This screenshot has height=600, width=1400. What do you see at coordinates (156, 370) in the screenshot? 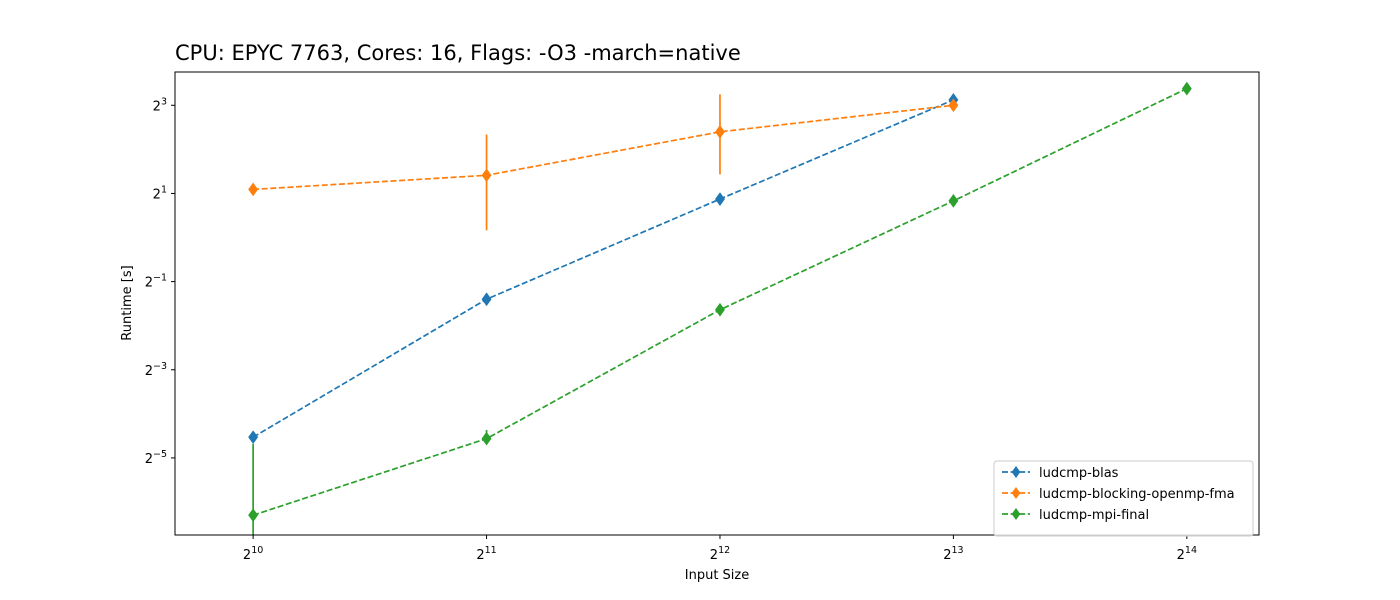
I see `y-tick-label-1: 2−3` at bounding box center [156, 370].